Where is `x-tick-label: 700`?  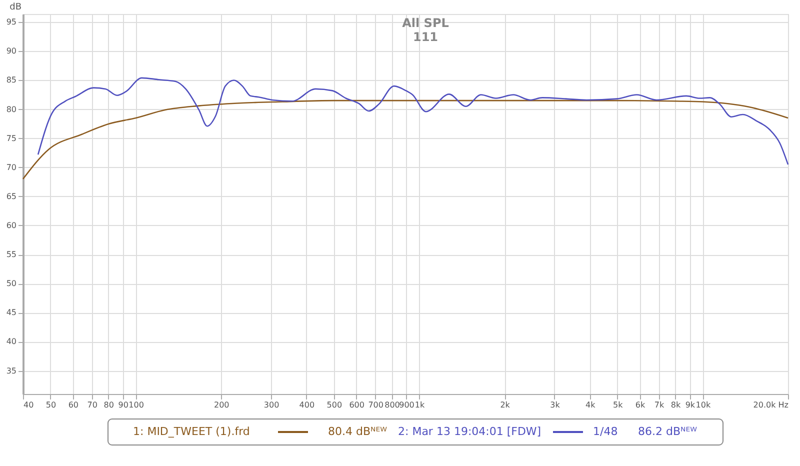 x-tick-label: 700 is located at coordinates (376, 405).